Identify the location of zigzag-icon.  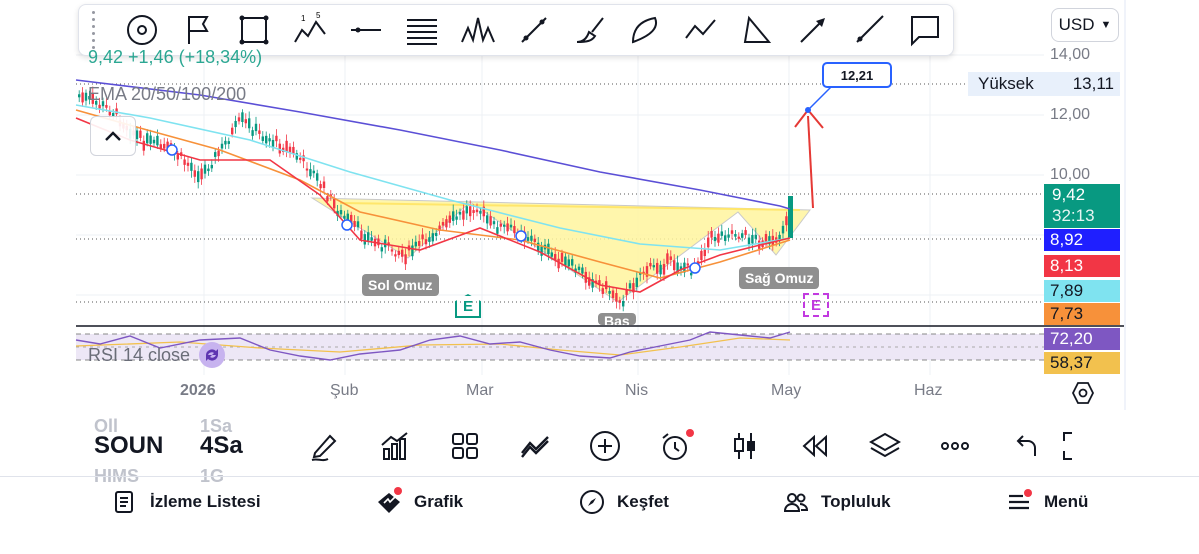
(701, 29).